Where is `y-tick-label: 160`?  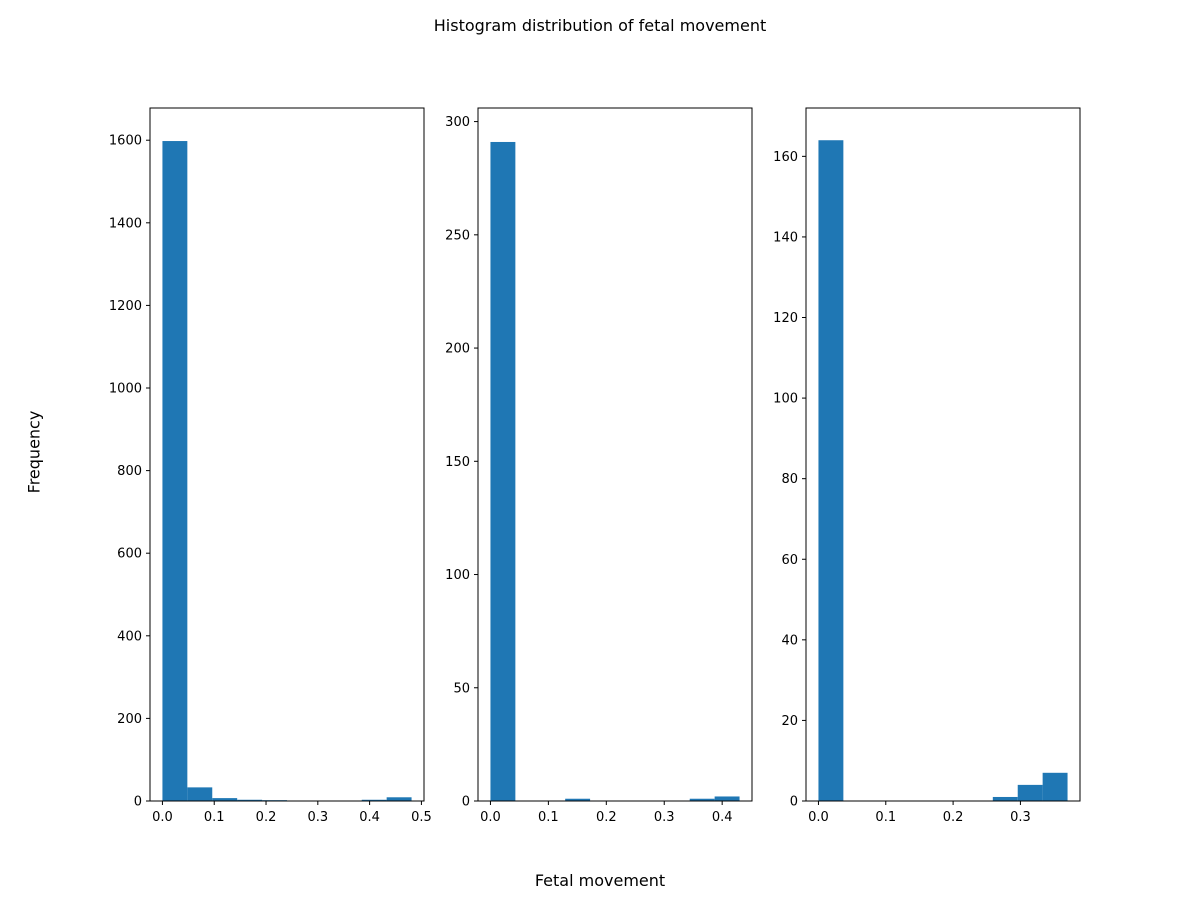
y-tick-label: 160 is located at coordinates (785, 157).